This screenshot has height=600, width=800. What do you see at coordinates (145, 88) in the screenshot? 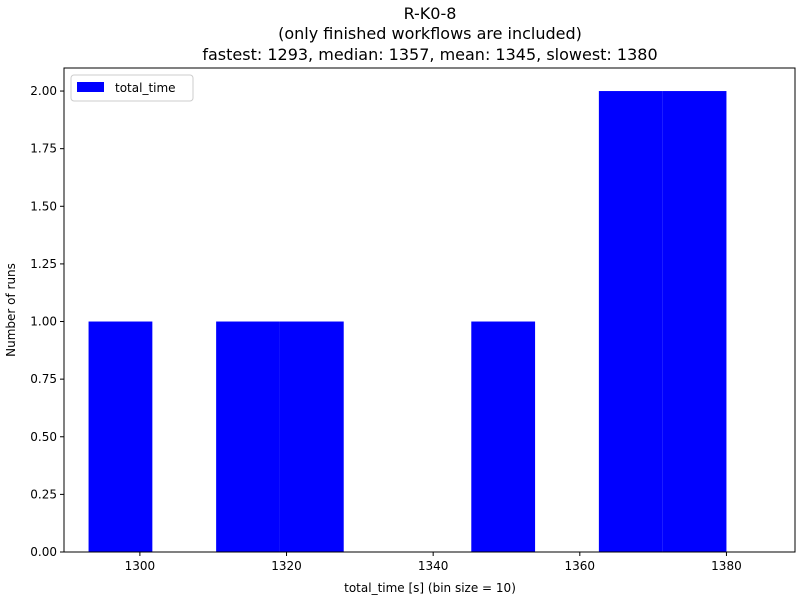
I see `legend-label: total_time` at bounding box center [145, 88].